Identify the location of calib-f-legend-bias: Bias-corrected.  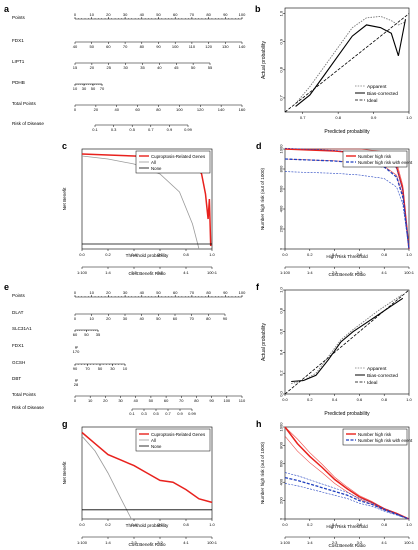
(382, 376).